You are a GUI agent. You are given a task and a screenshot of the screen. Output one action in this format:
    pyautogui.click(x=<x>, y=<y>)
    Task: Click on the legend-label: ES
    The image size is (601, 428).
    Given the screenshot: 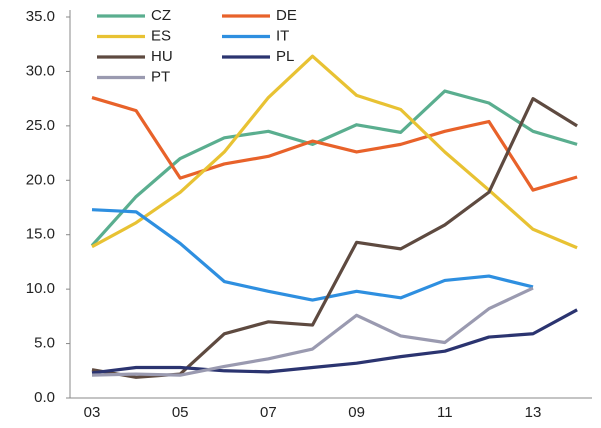 What is the action you would take?
    pyautogui.click(x=161, y=35)
    